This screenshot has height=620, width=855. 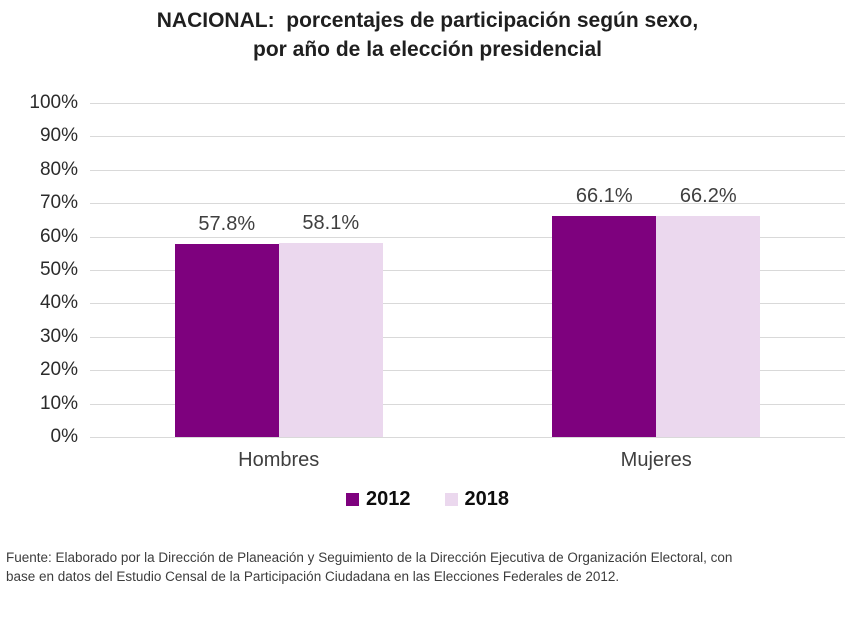 What do you see at coordinates (708, 195) in the screenshot?
I see `bar-value-label: 66.2%` at bounding box center [708, 195].